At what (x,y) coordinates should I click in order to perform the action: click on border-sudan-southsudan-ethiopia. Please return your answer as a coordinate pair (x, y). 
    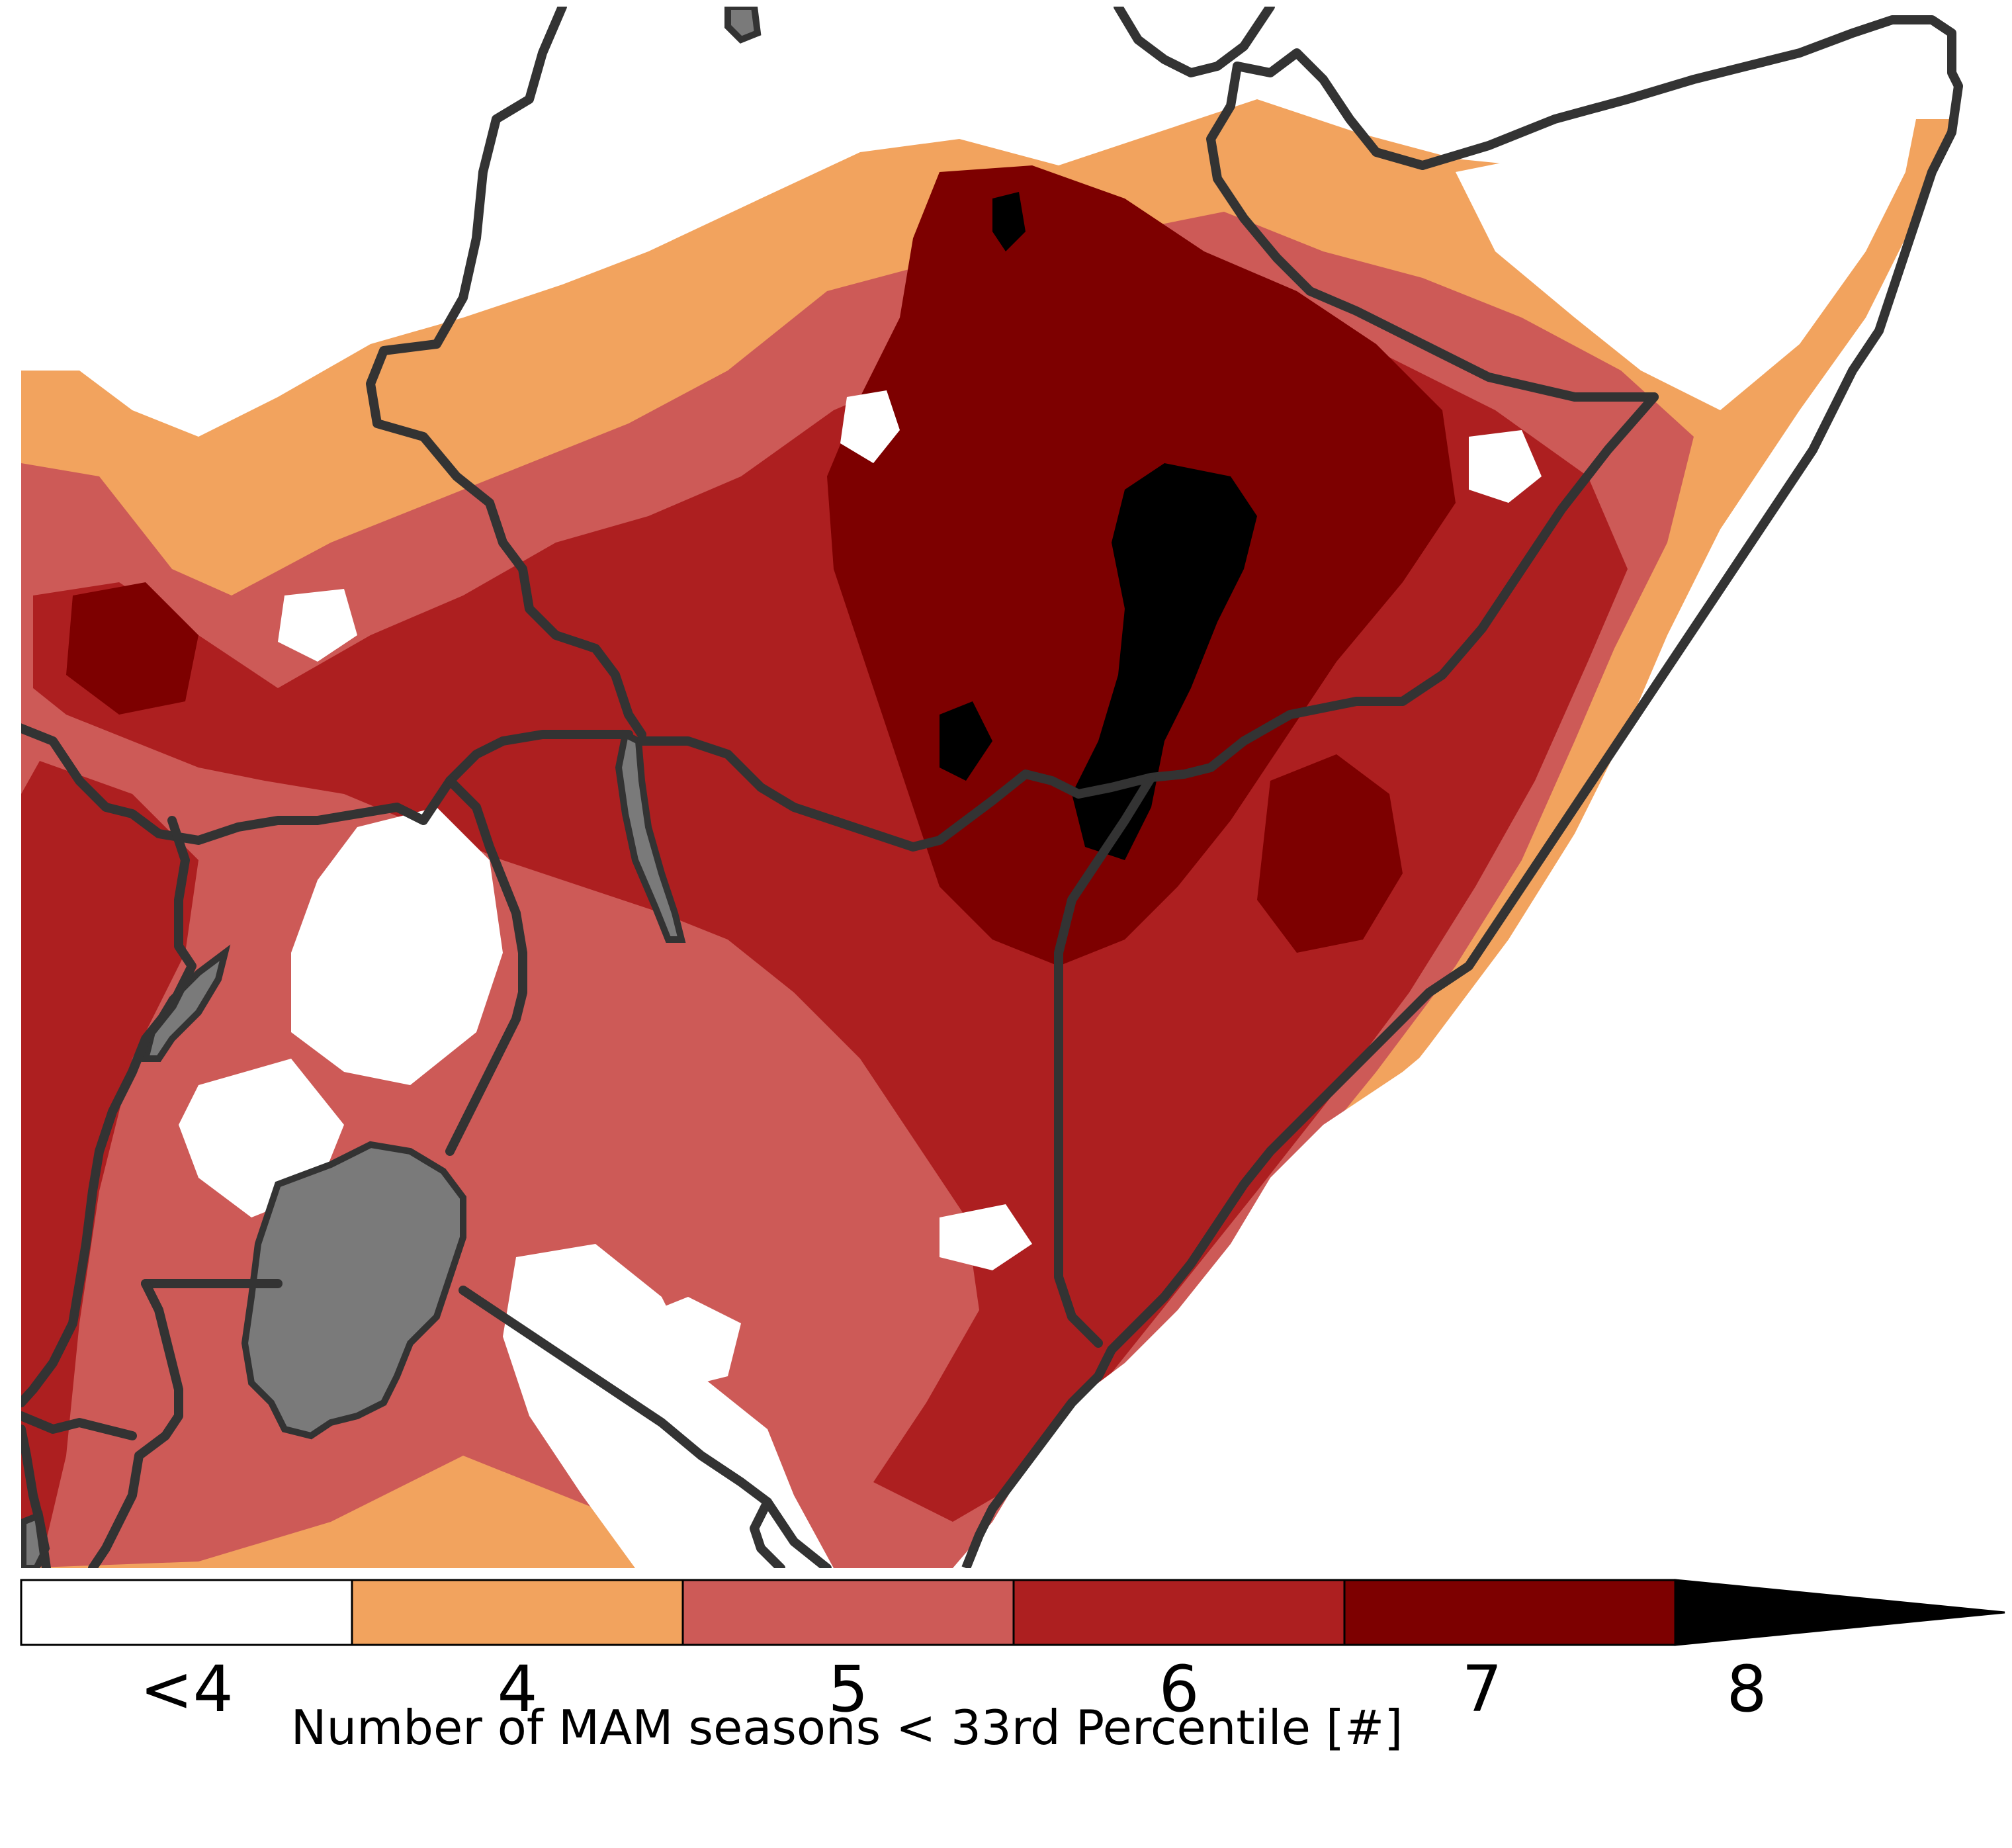
    Looking at the image, I should click on (506, 373).